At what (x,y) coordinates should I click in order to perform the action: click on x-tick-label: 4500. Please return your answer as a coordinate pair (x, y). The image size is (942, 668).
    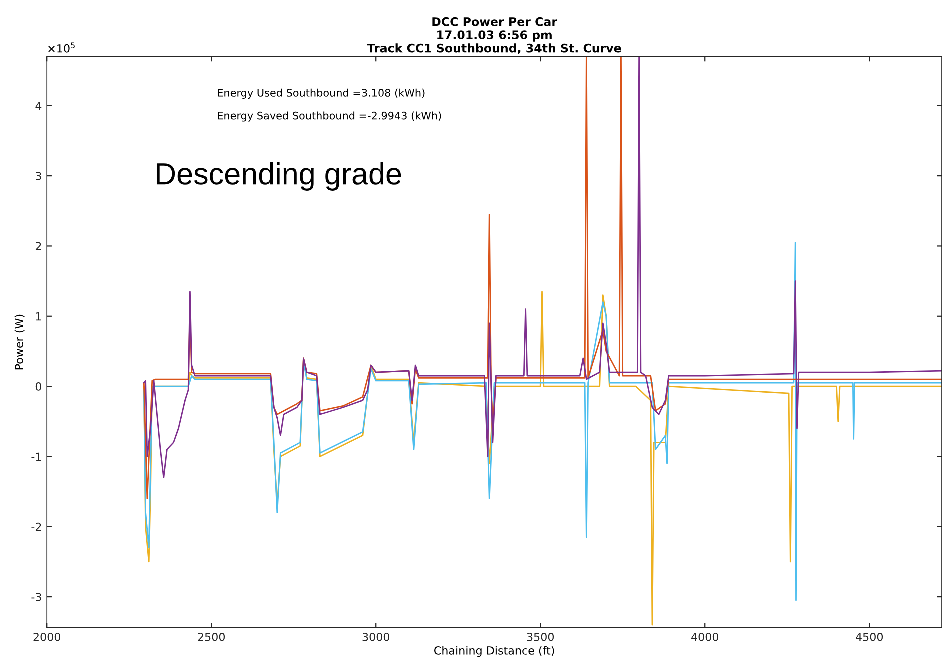
    Looking at the image, I should click on (870, 637).